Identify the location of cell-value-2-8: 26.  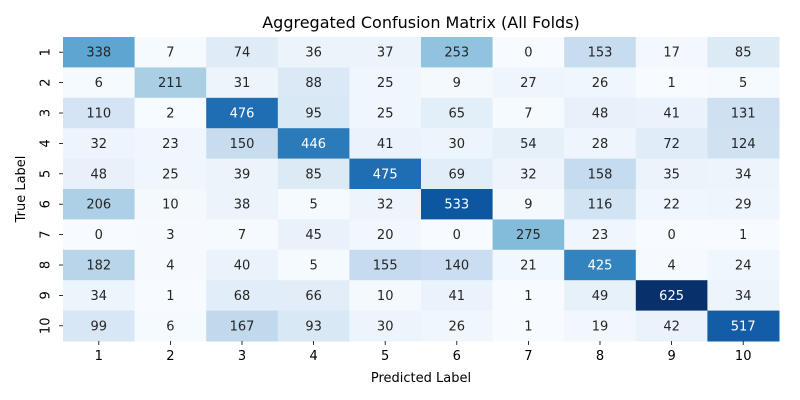
(600, 83).